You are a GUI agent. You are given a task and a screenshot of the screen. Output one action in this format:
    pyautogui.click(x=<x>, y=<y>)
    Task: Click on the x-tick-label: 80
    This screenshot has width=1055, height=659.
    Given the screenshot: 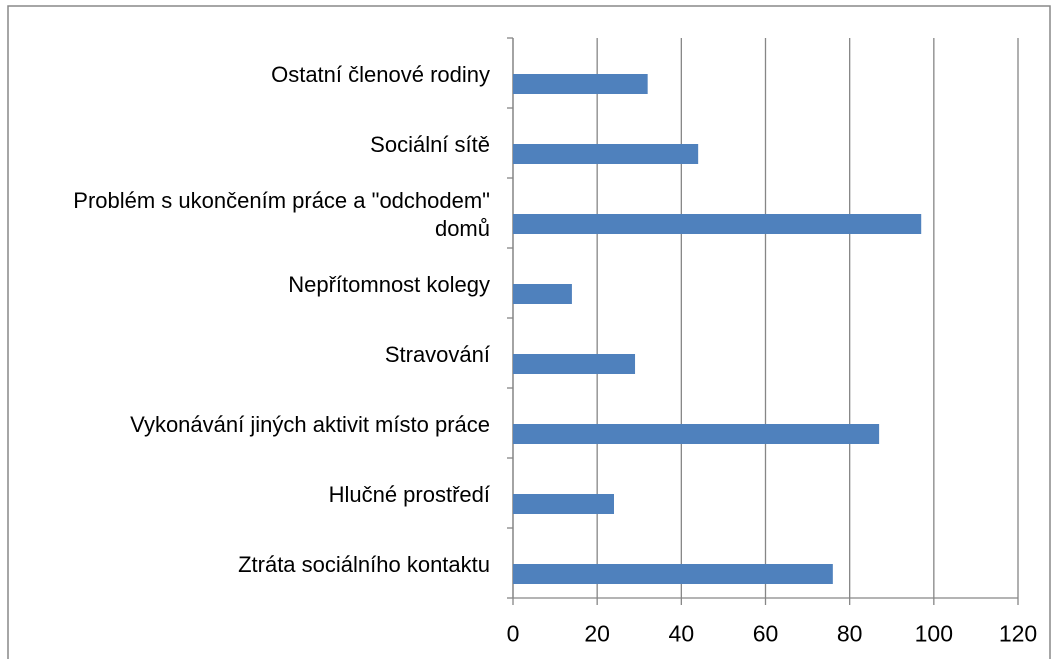 What is the action you would take?
    pyautogui.click(x=849, y=633)
    